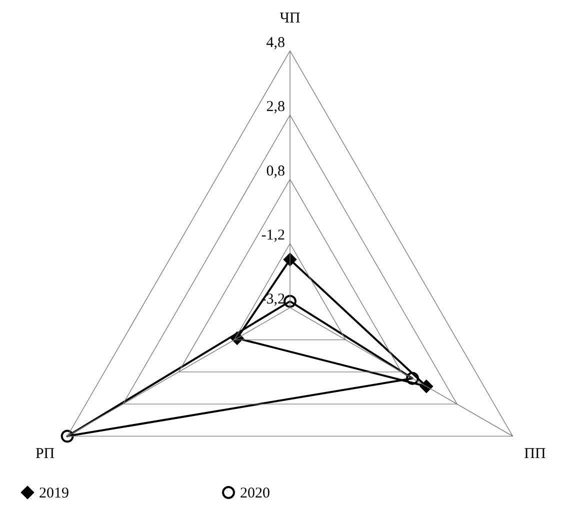 The image size is (582, 530). Describe the element at coordinates (275, 42) in the screenshot. I see `y-tick-label: 4,8` at that location.